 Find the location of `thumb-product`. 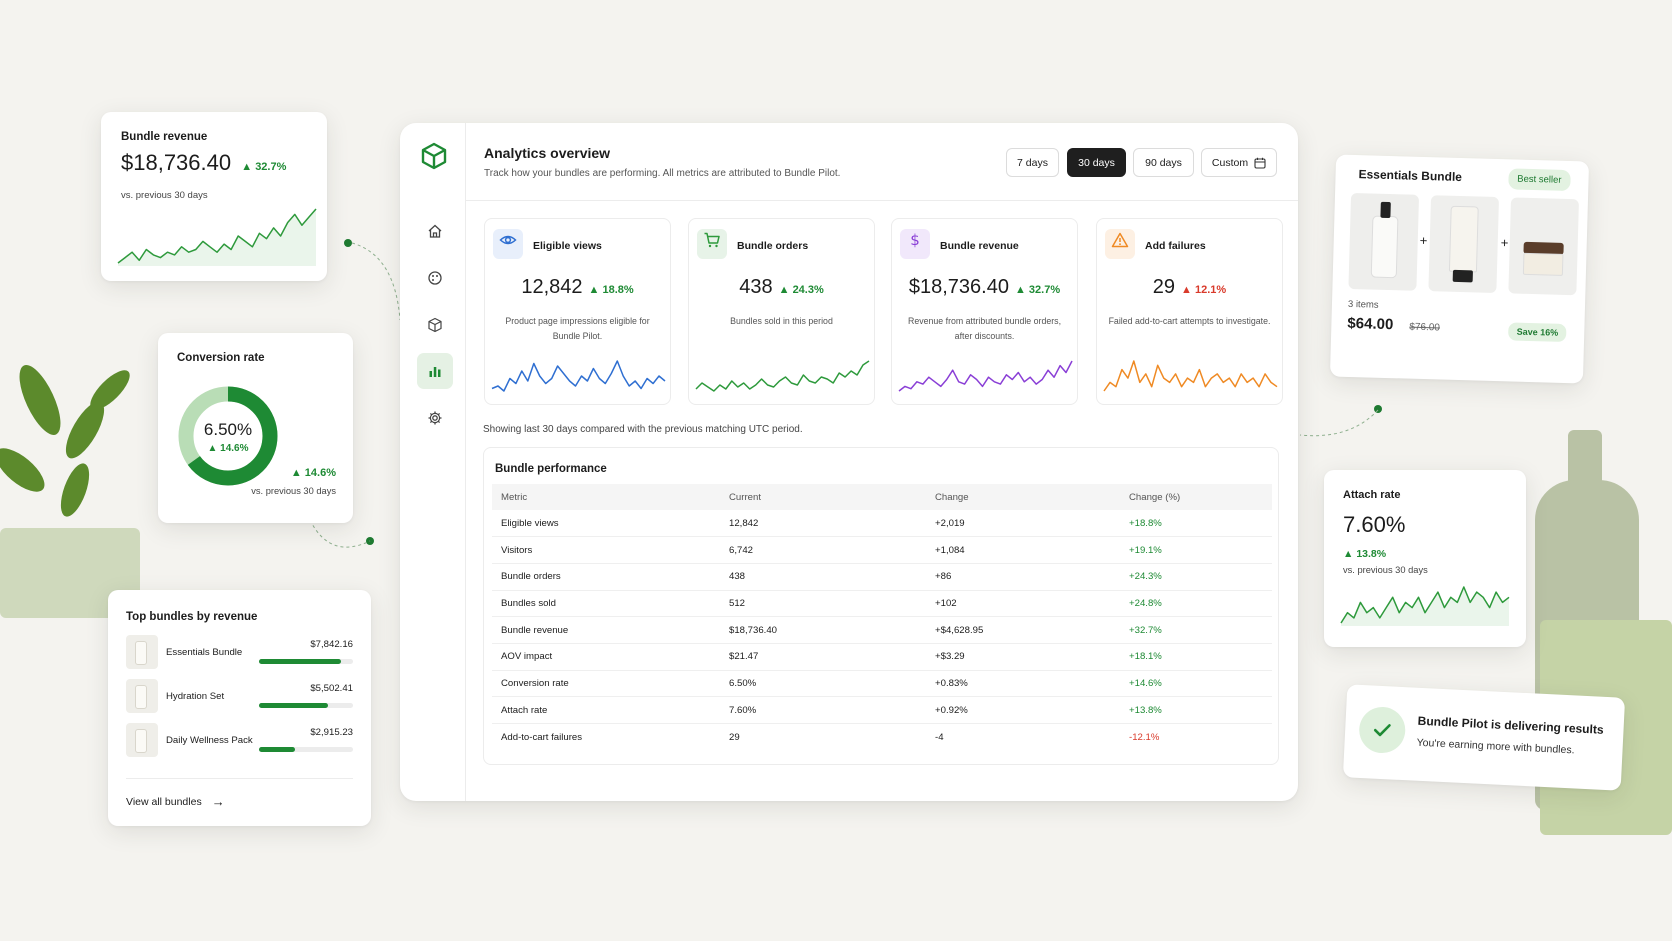

thumb-product is located at coordinates (141, 653).